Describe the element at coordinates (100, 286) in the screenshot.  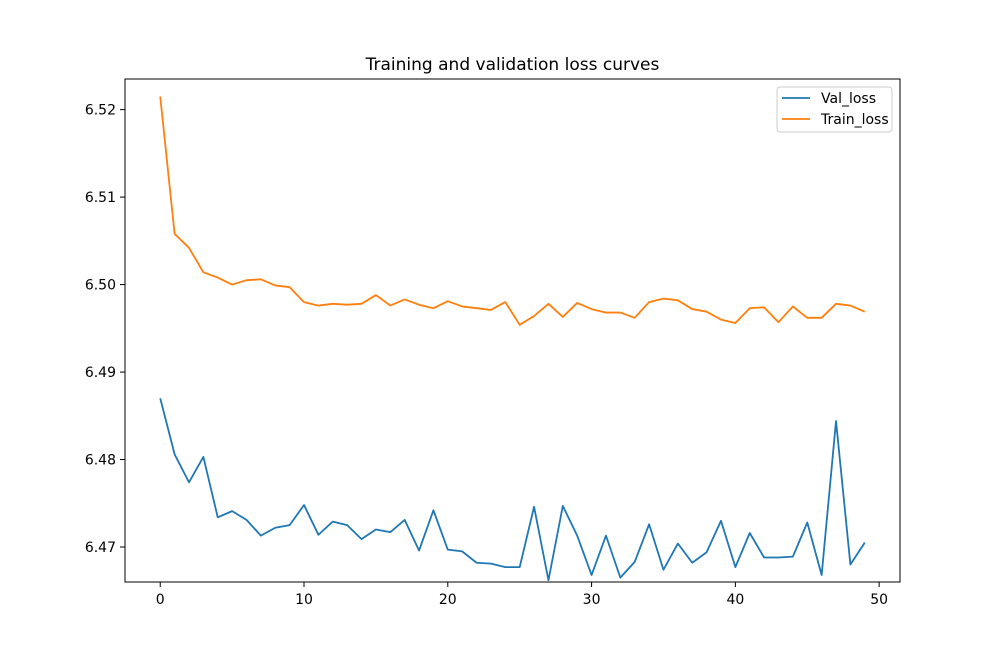
I see `y-tick-label: 6.50` at that location.